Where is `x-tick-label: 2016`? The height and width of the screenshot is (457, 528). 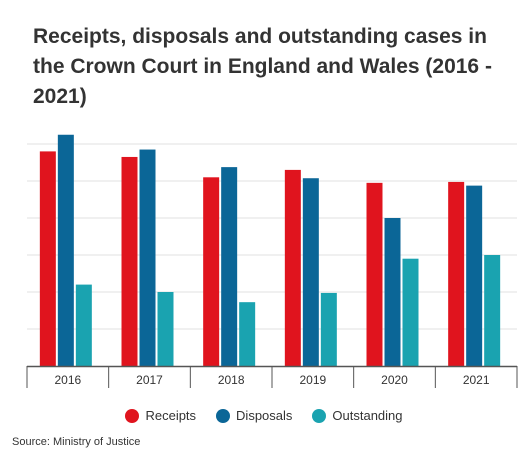 x-tick-label: 2016 is located at coordinates (67, 380).